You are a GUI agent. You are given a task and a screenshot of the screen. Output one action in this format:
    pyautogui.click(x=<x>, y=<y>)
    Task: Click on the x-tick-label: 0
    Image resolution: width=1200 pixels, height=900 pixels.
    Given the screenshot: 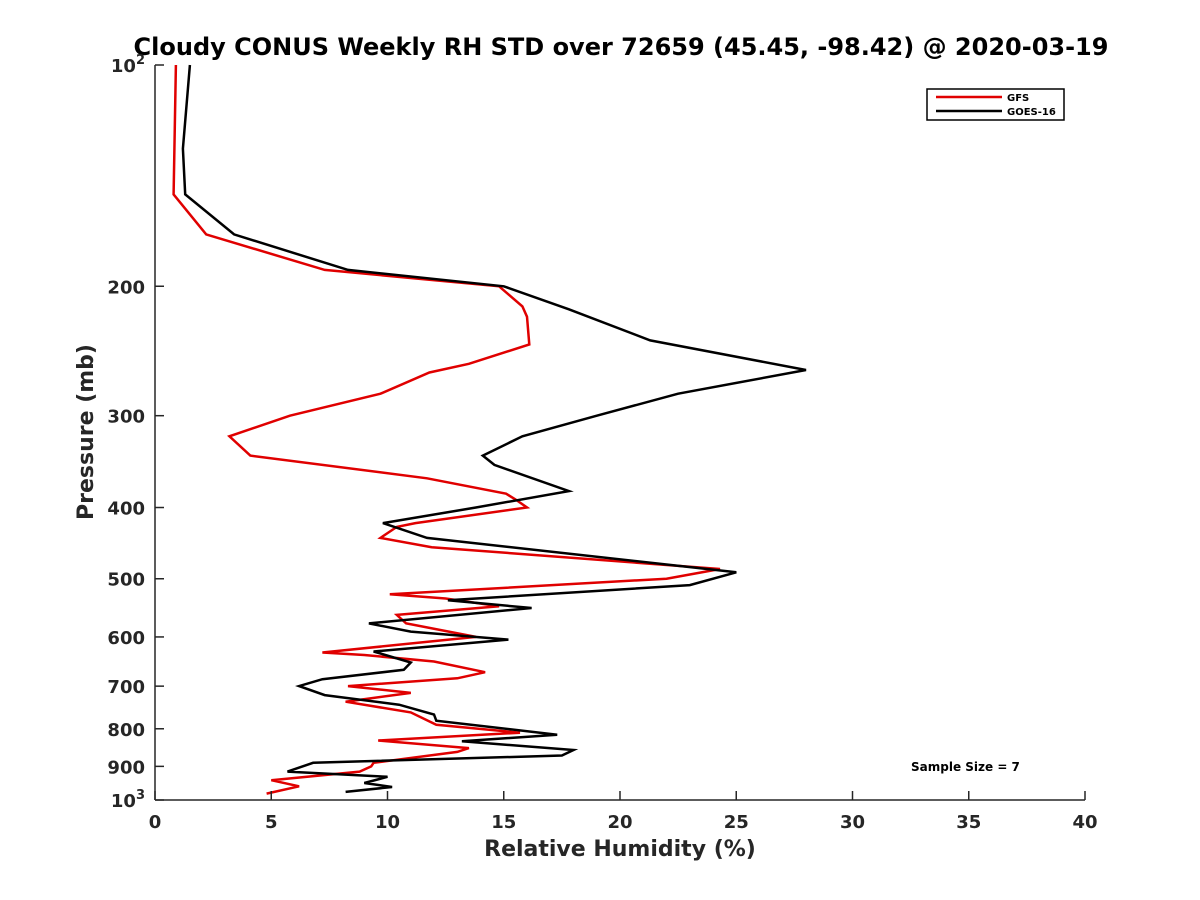 What is the action you would take?
    pyautogui.click(x=155, y=822)
    